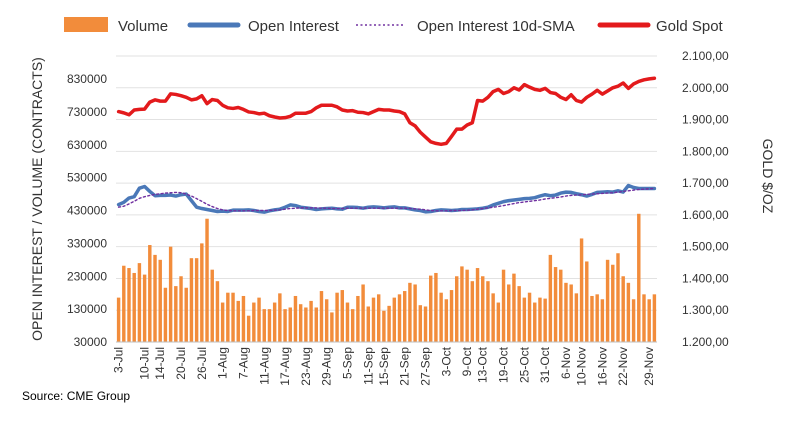 This screenshot has height=428, width=787. Describe the element at coordinates (705, 88) in the screenshot. I see `right-tick-label: 2.000,00` at that location.